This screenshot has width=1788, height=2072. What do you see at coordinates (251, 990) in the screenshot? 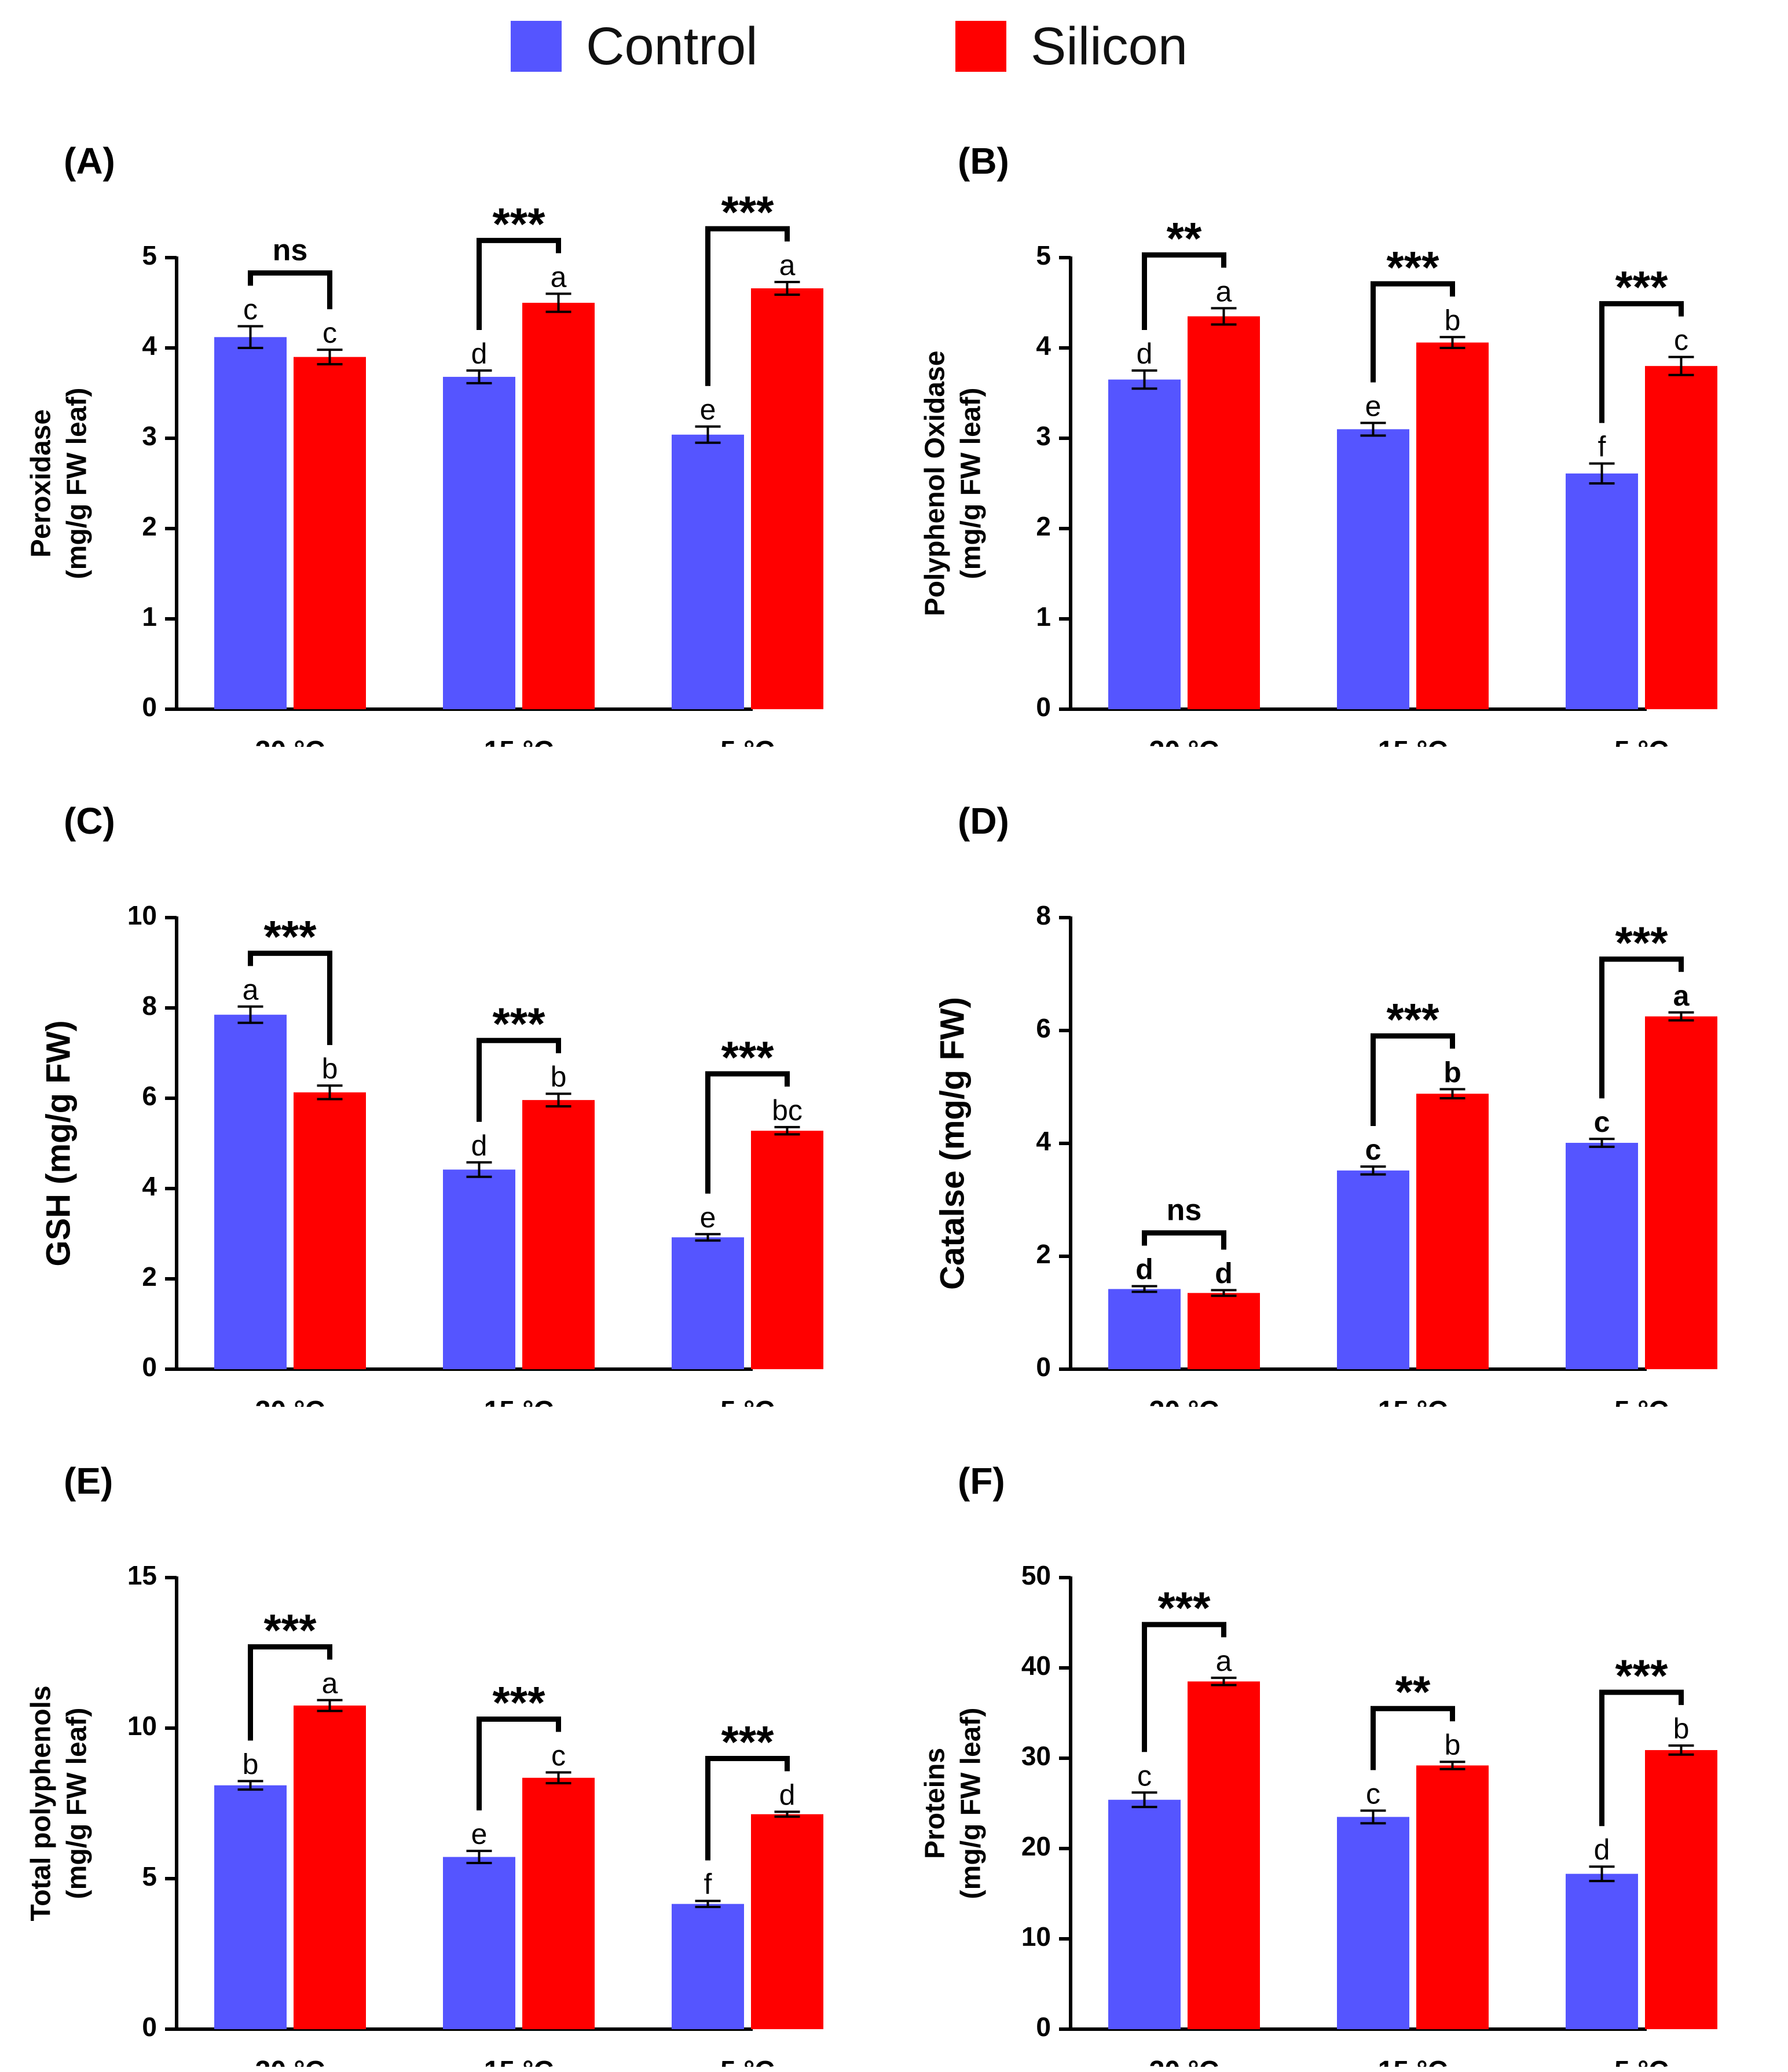
I see `significance-letter-c-0-0: a` at bounding box center [251, 990].